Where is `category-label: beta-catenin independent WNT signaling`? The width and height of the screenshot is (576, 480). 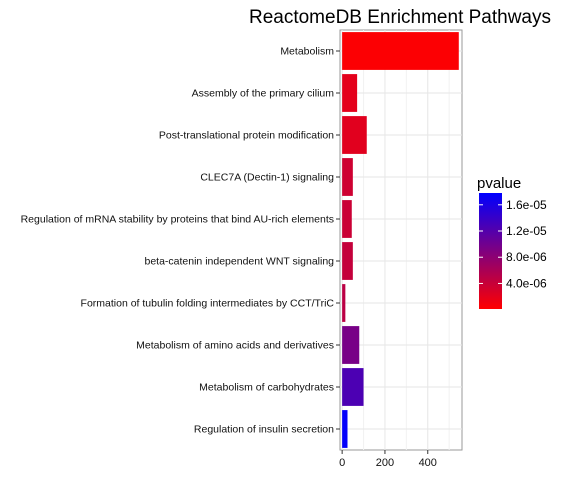 category-label: beta-catenin independent WNT signaling is located at coordinates (239, 262).